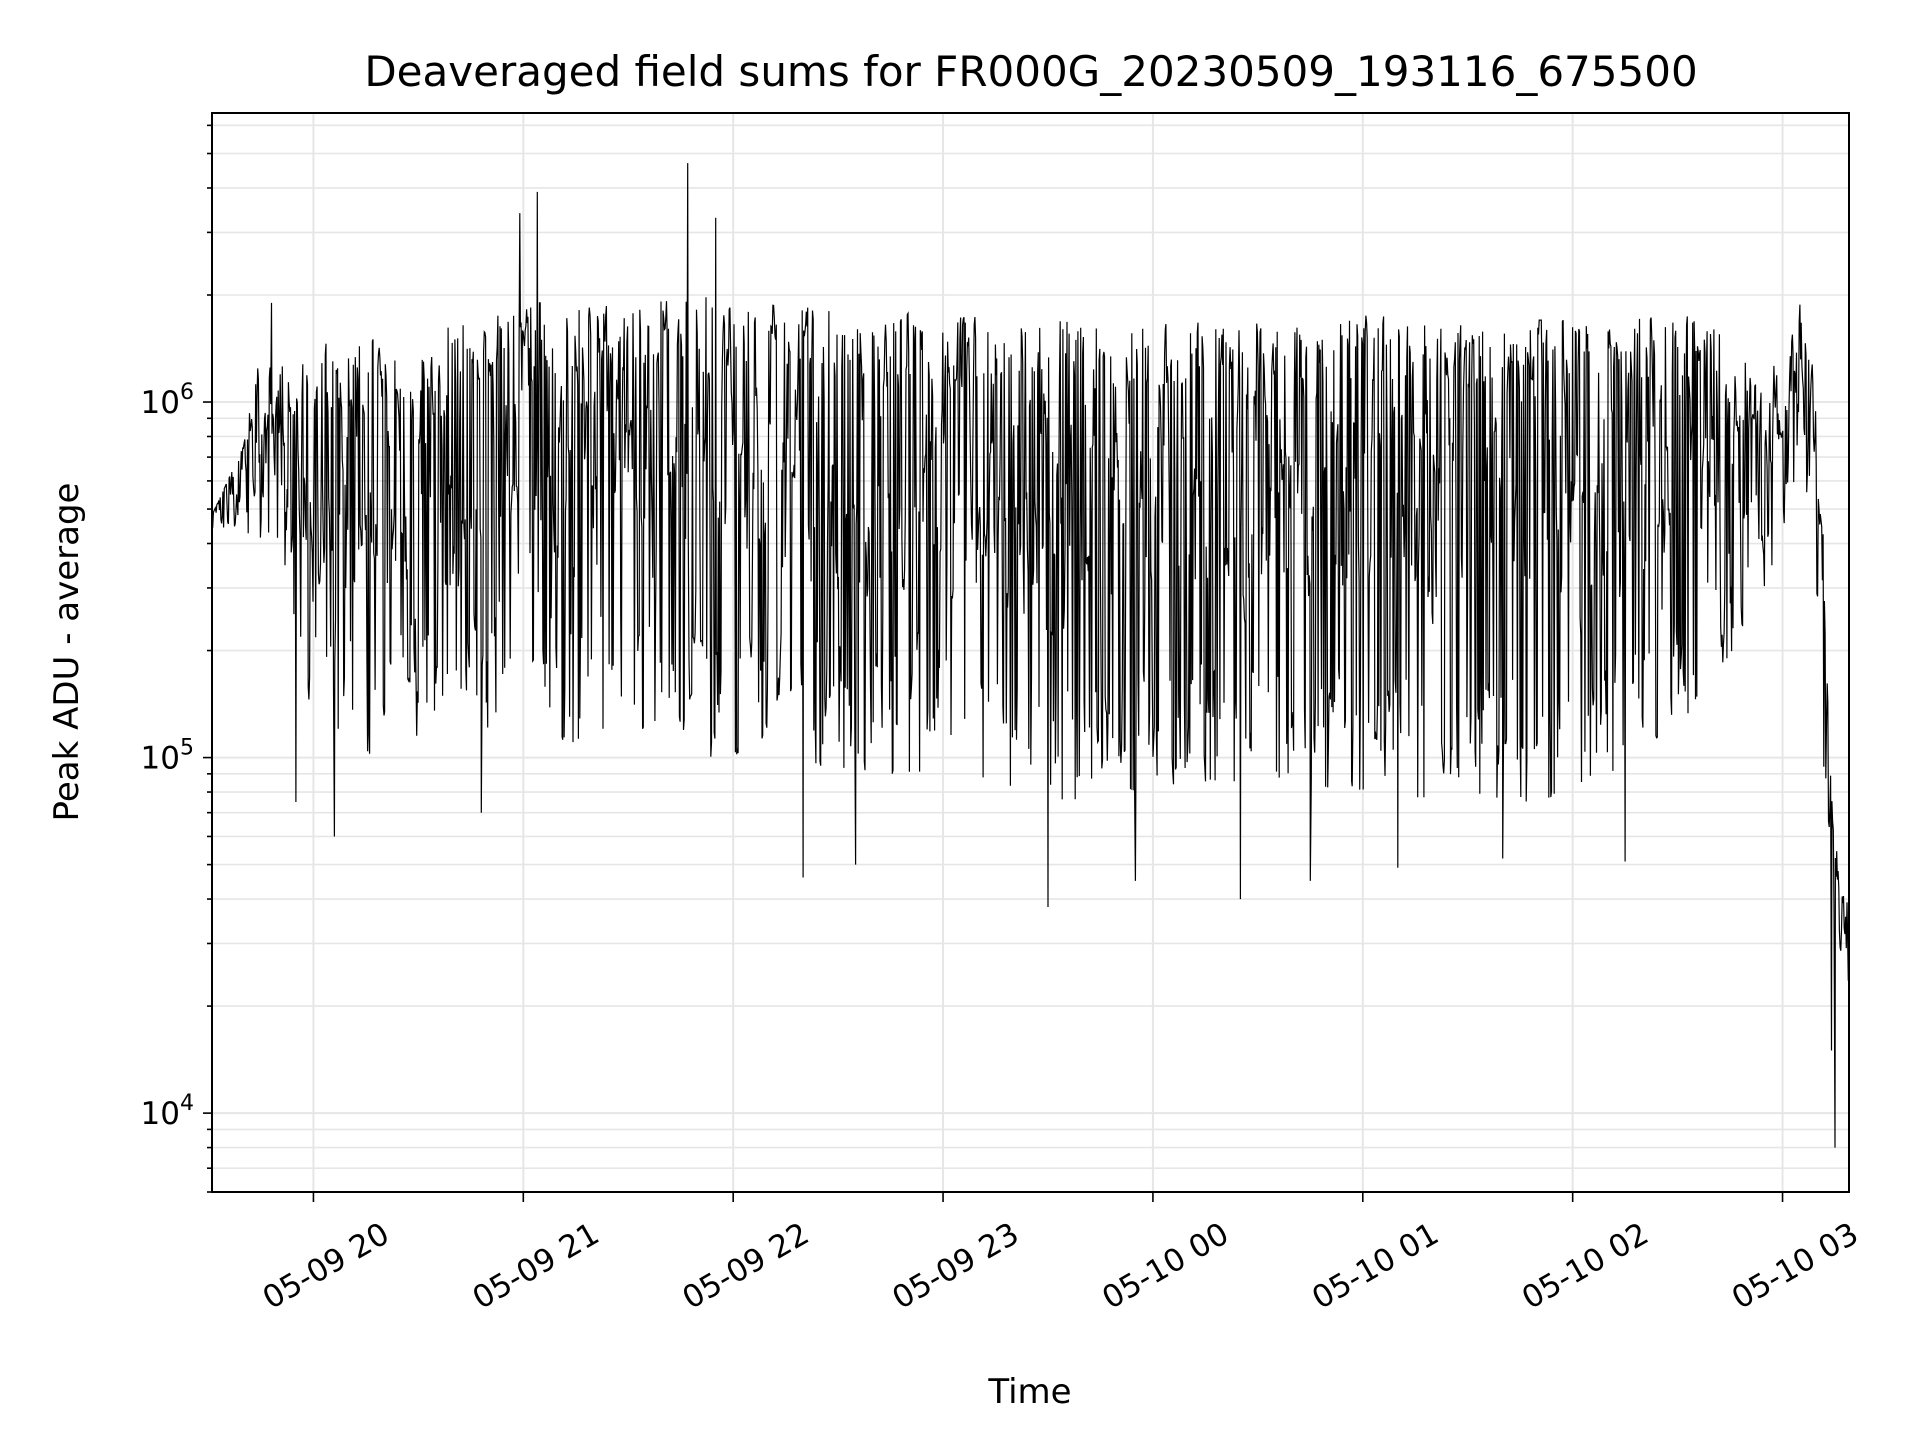 This screenshot has height=1440, width=1920. Describe the element at coordinates (1029, 1392) in the screenshot. I see `x-axis-title: Time` at that location.